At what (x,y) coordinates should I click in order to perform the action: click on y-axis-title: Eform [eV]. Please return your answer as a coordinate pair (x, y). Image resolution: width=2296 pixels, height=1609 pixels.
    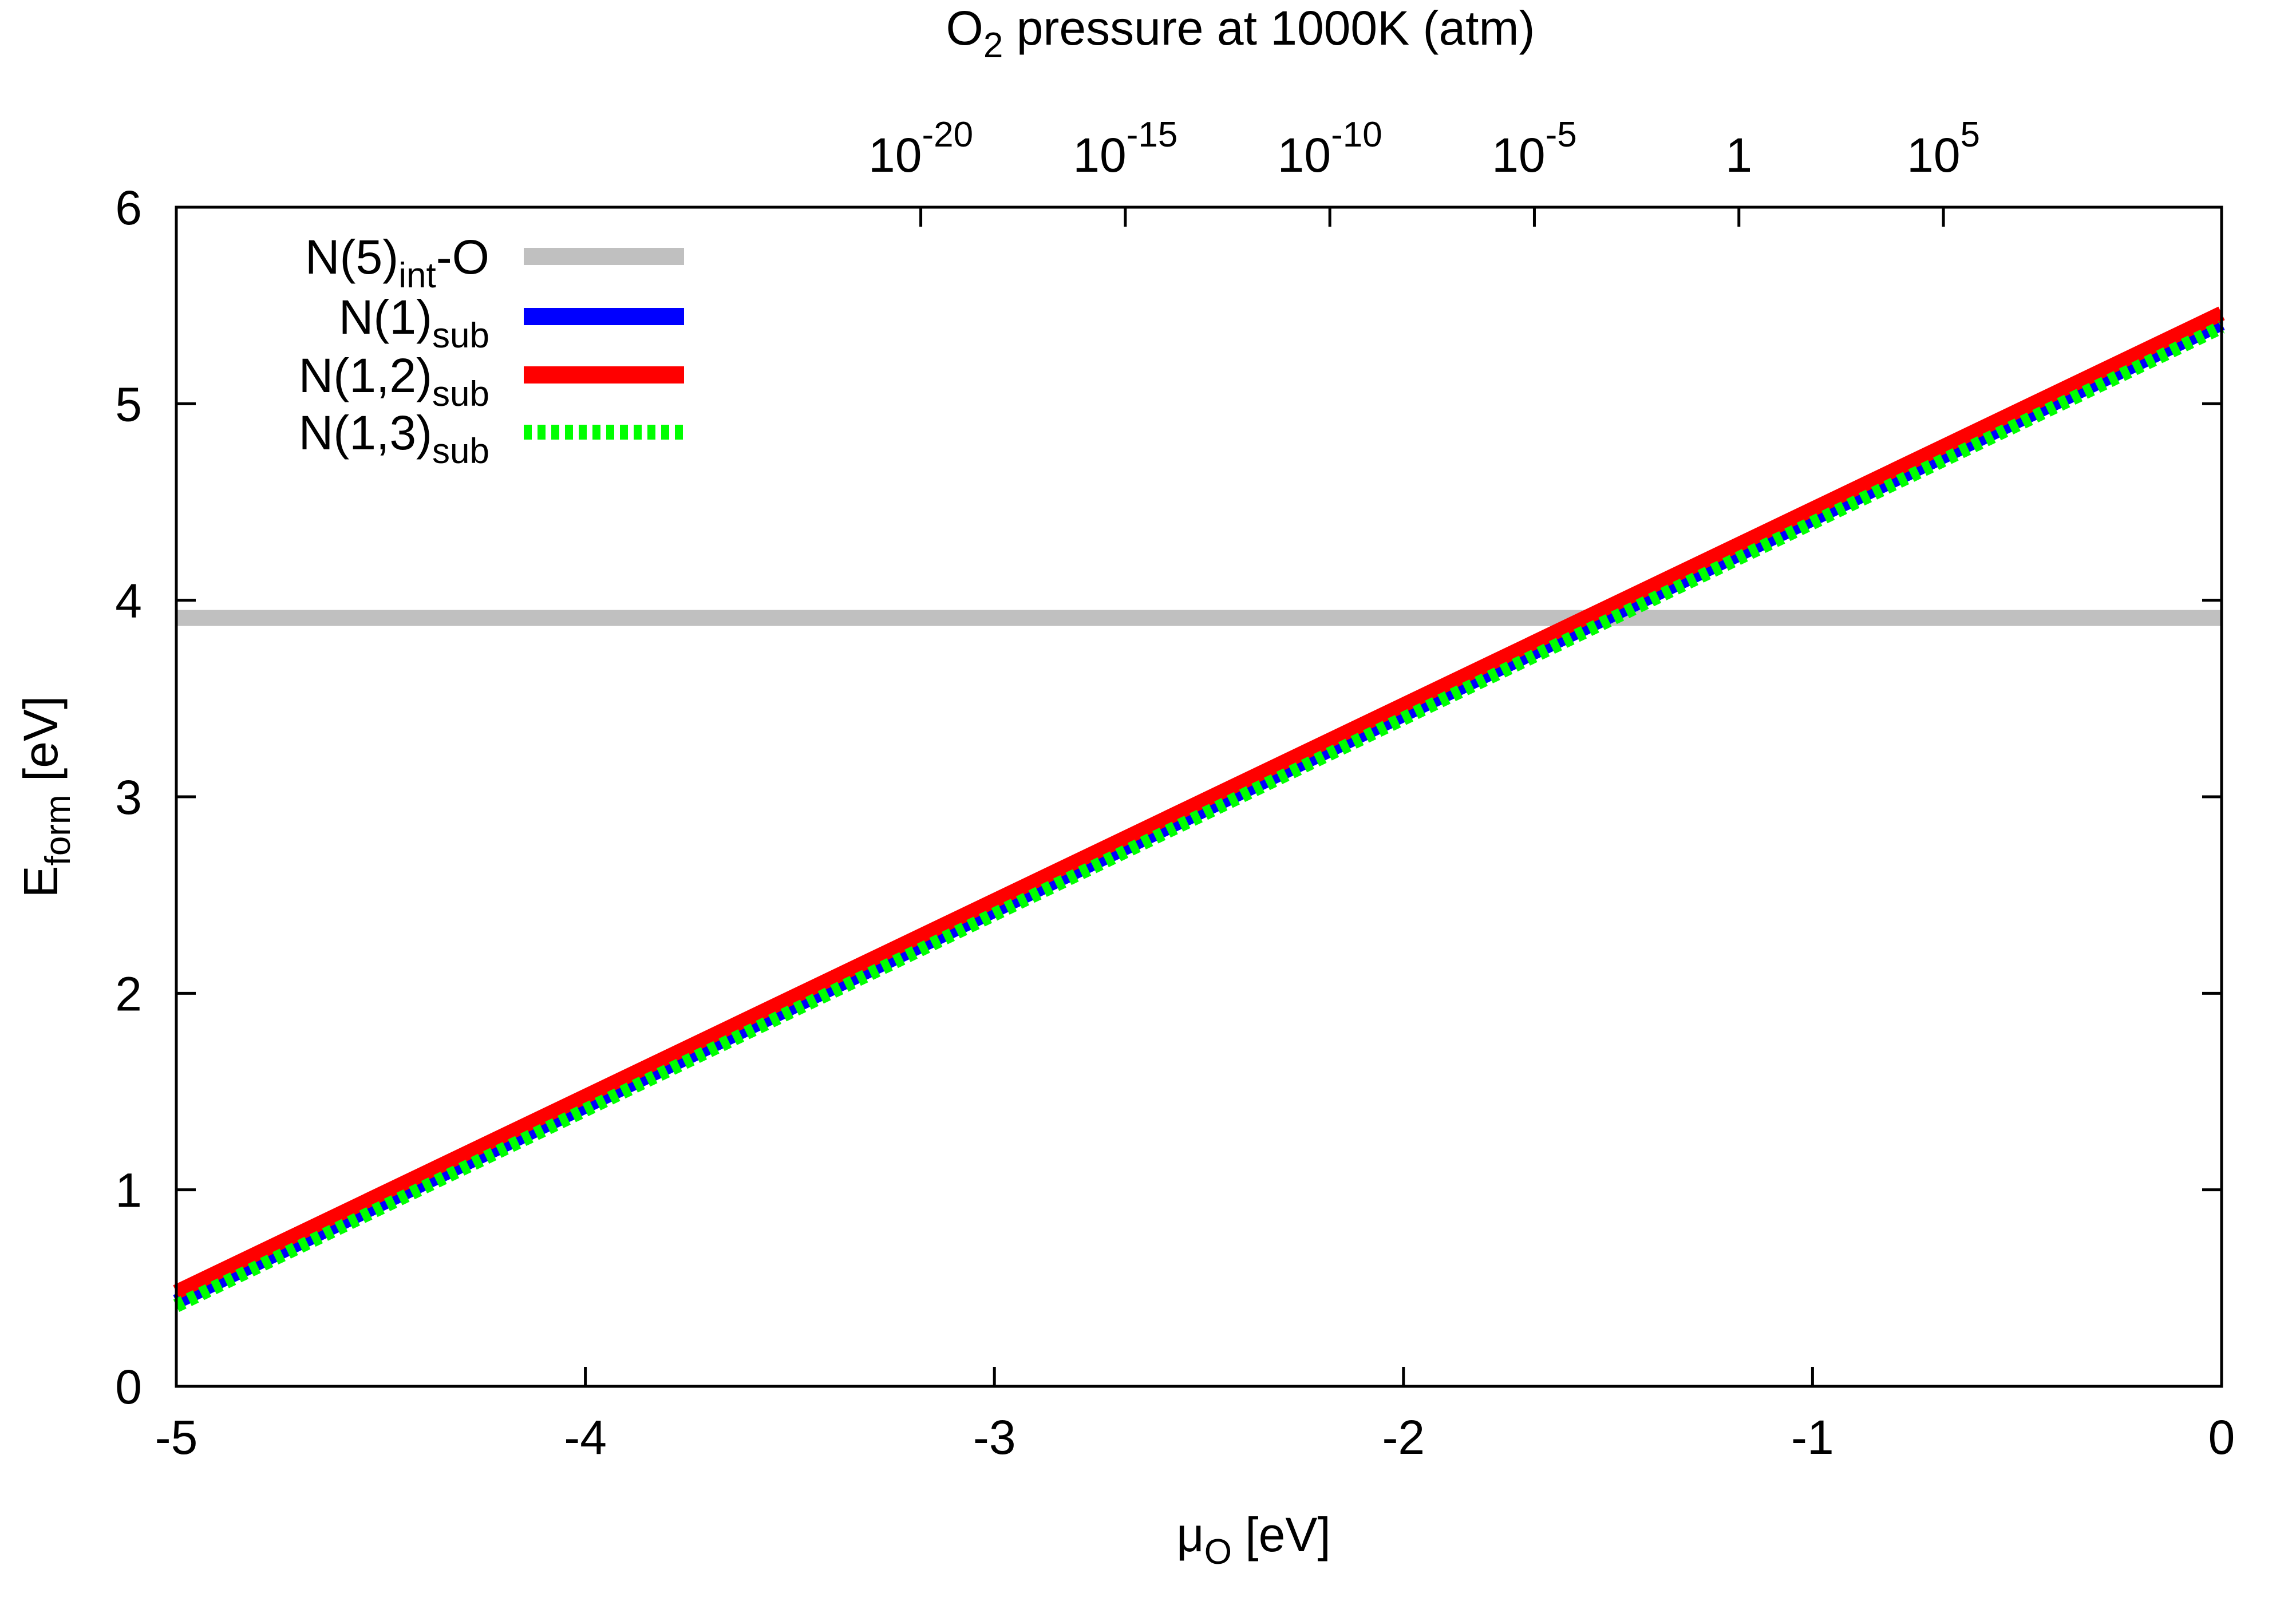
    Looking at the image, I should click on (46, 797).